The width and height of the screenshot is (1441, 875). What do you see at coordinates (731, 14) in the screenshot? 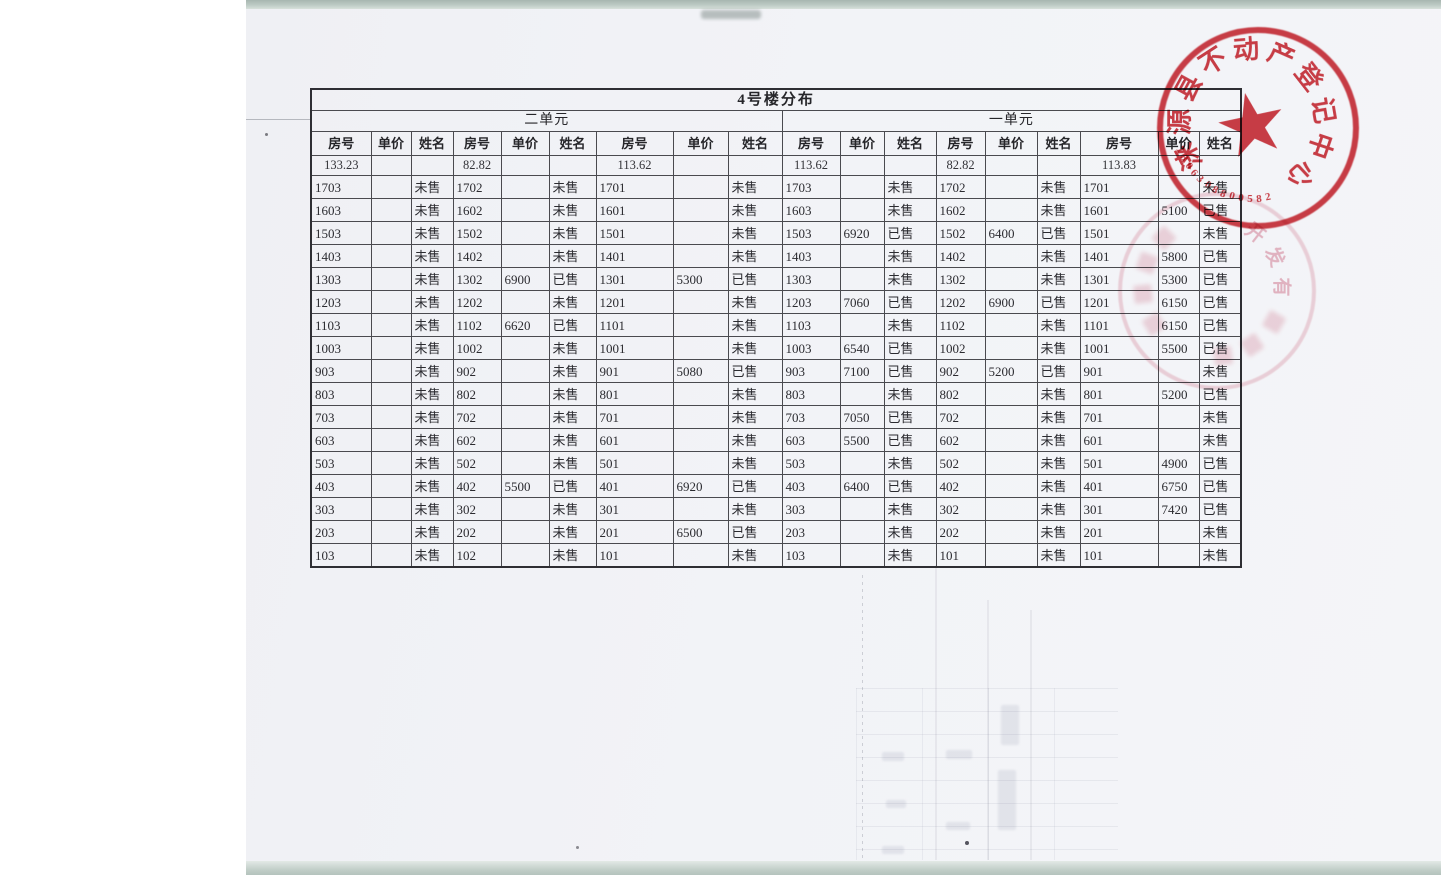
I see `scan-smudge` at bounding box center [731, 14].